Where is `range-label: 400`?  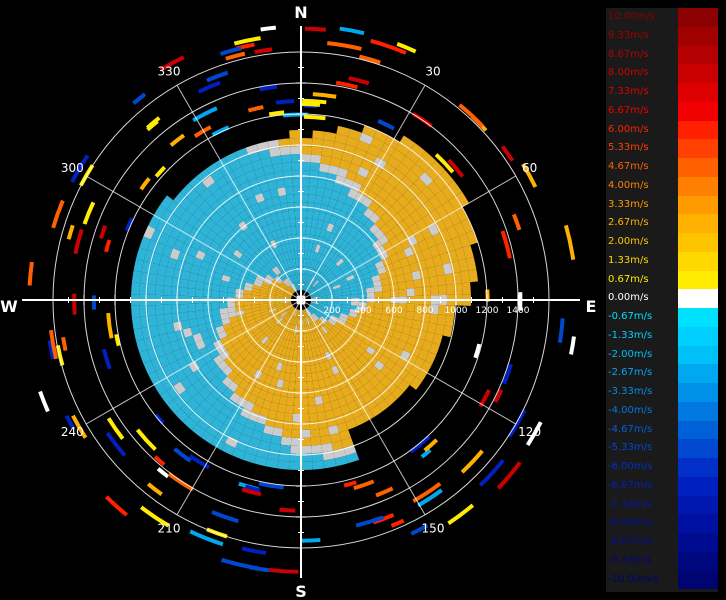
range-label: 400 is located at coordinates (362, 311).